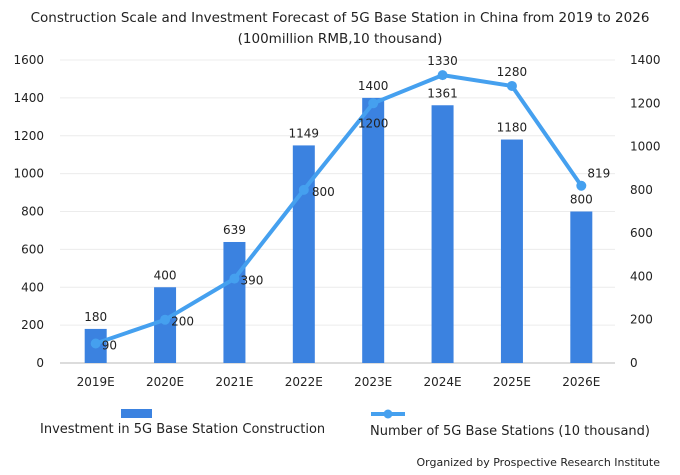 The height and width of the screenshot is (475, 680). Describe the element at coordinates (234, 382) in the screenshot. I see `x-tick-label: 2021E` at that location.